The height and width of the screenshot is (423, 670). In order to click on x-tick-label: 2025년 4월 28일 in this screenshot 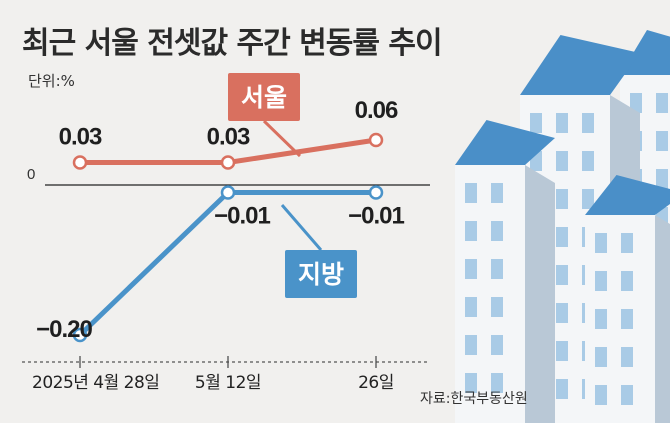, I will do `click(95, 383)`.